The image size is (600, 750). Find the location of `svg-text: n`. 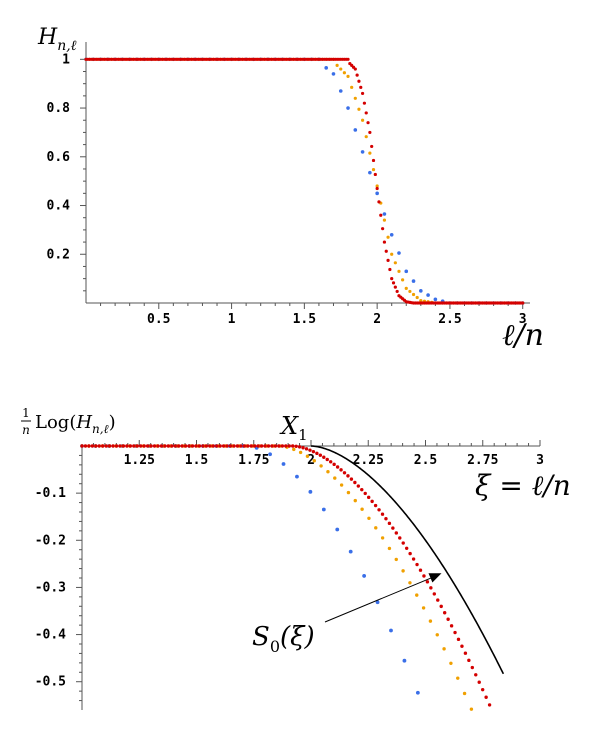

svg-text: n is located at coordinates (26, 430).